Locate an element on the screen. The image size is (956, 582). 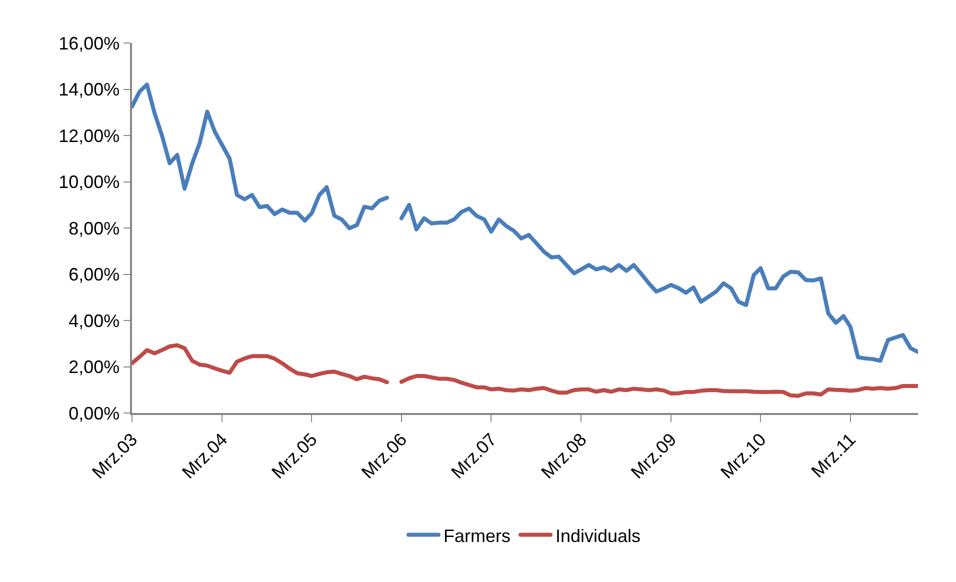
y-tick-label: 12,00% is located at coordinates (89, 136).